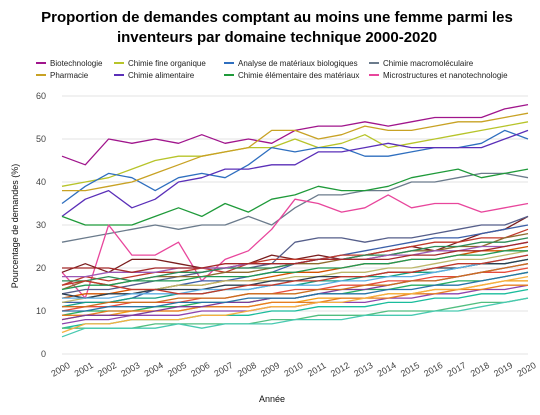 Image resolution: width=540 pixels, height=415 pixels. I want to click on legend-entry: Chimie alimentaire, so click(161, 75).